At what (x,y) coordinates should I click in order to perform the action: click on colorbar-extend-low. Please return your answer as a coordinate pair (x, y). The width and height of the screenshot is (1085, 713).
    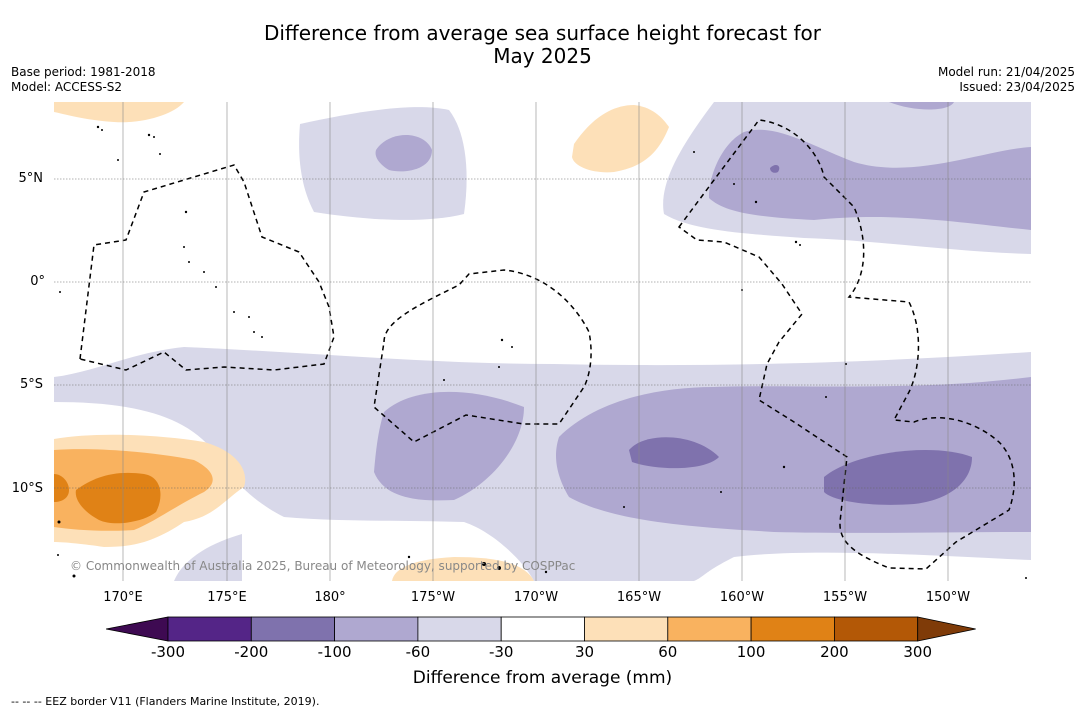
    Looking at the image, I should click on (137, 629).